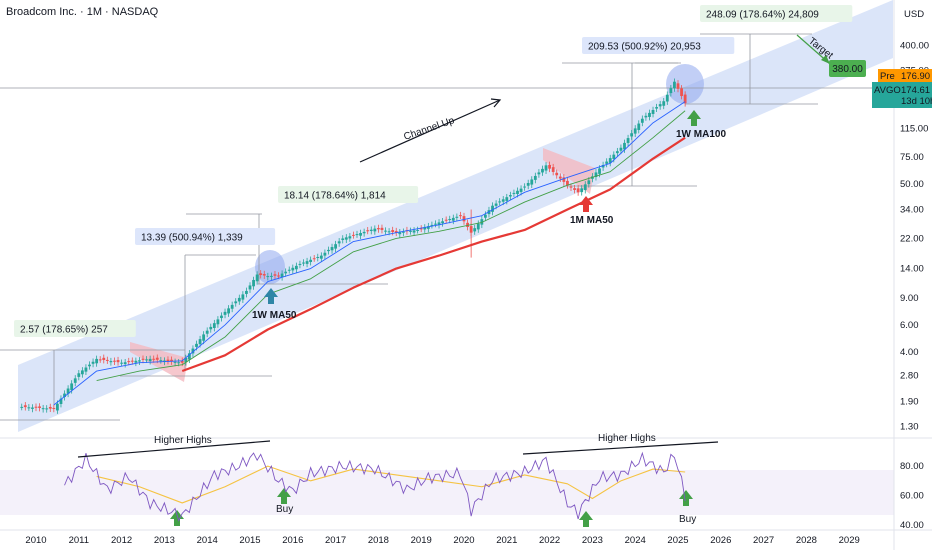  Describe the element at coordinates (635, 540) in the screenshot. I see `year-tick-label: 2024` at that location.